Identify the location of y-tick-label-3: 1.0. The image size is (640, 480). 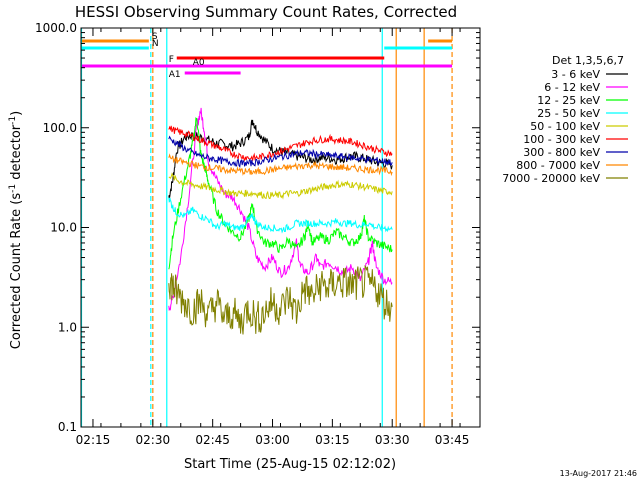
(67, 327).